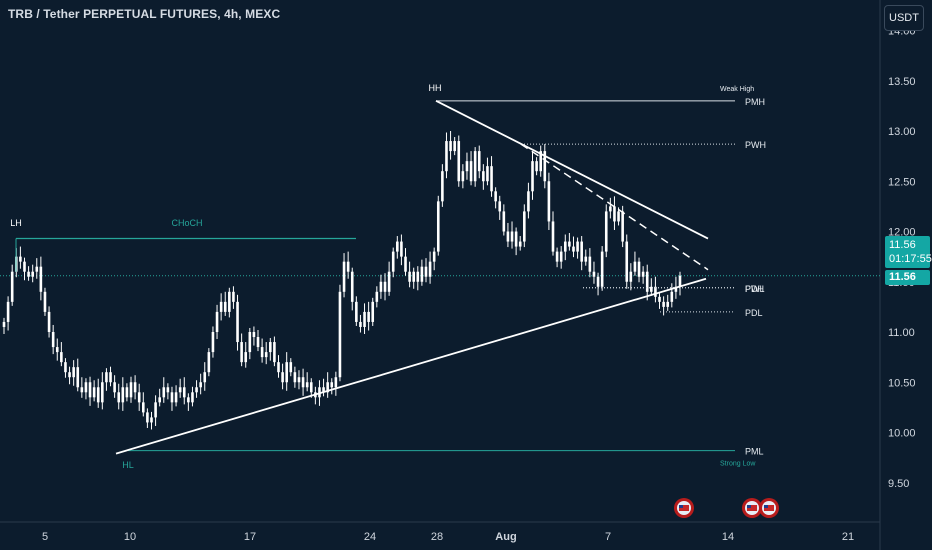 This screenshot has height=550, width=932. I want to click on last-price-value: 11.56, so click(902, 245).